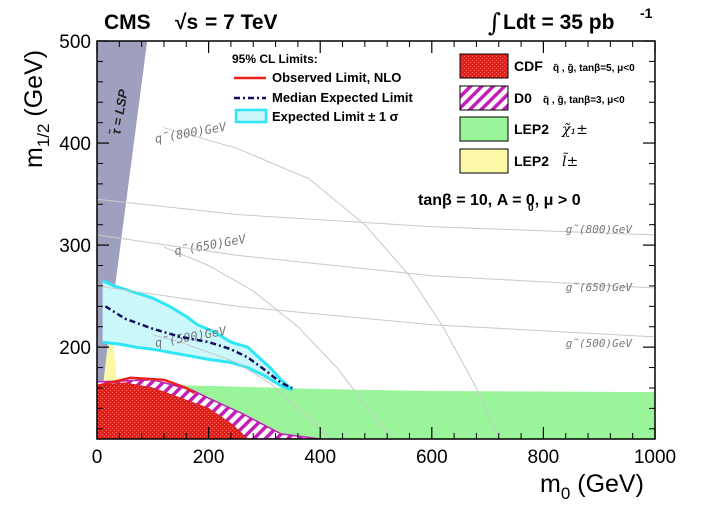 The image size is (706, 507). What do you see at coordinates (186, 22) in the screenshot?
I see `energy-prefix: √s` at bounding box center [186, 22].